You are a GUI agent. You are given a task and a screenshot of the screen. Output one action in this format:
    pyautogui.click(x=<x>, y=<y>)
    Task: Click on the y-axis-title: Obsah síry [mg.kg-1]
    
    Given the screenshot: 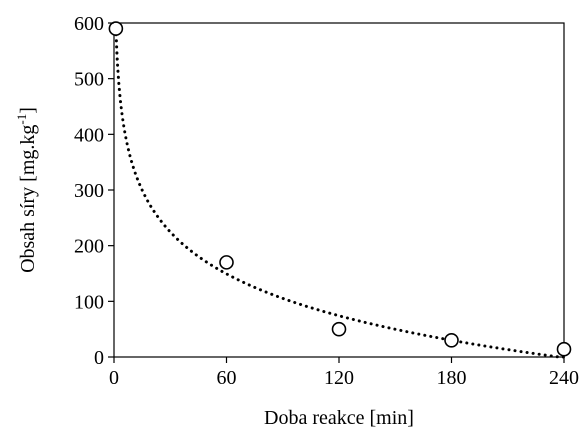 What is the action you would take?
    pyautogui.click(x=26, y=190)
    